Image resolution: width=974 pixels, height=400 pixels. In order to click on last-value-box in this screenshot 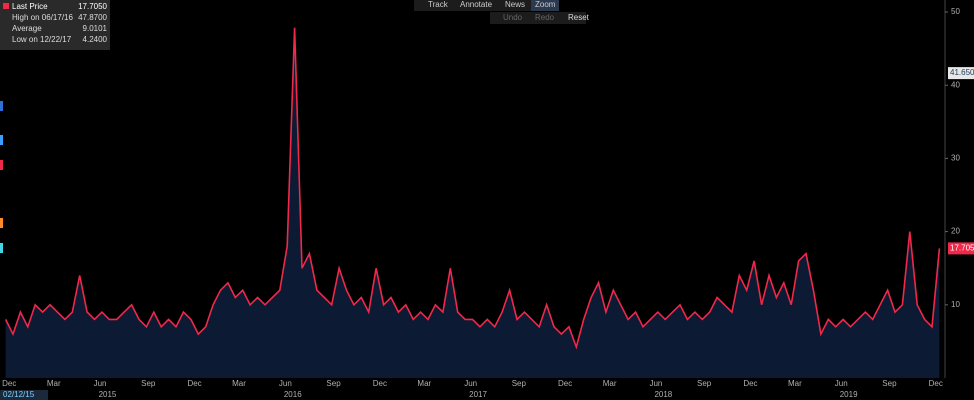, I will do `click(961, 248)`.